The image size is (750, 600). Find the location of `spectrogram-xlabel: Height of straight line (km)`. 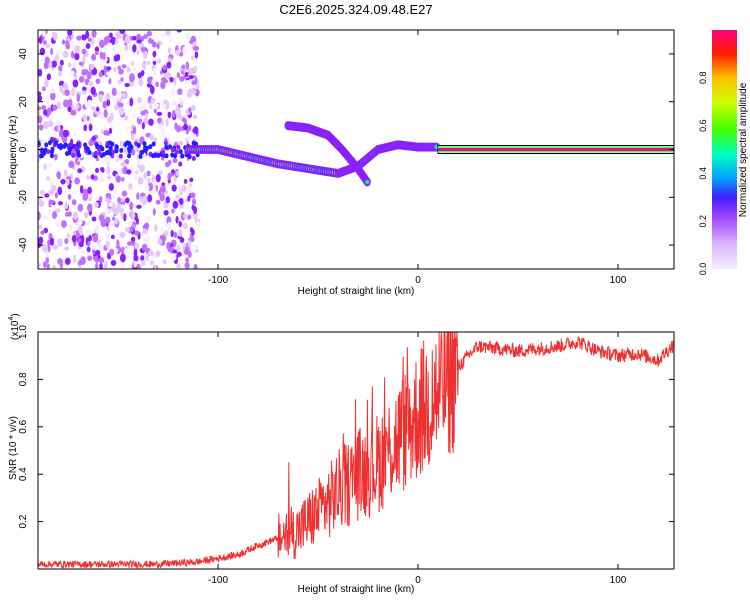

spectrogram-xlabel: Height of straight line (km) is located at coordinates (356, 291).